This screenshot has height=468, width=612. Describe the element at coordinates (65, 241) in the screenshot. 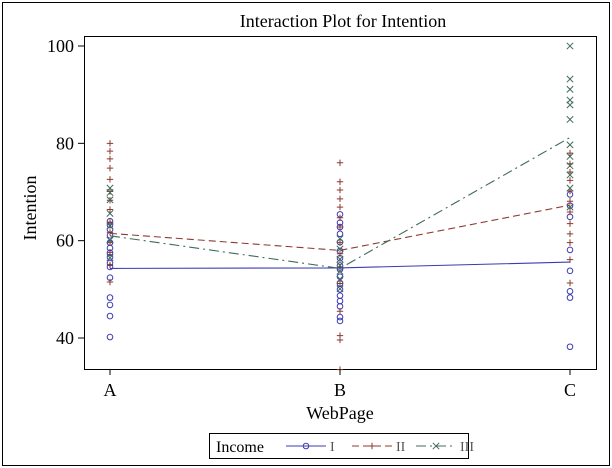

I see `y-tick-label-60: 60` at that location.